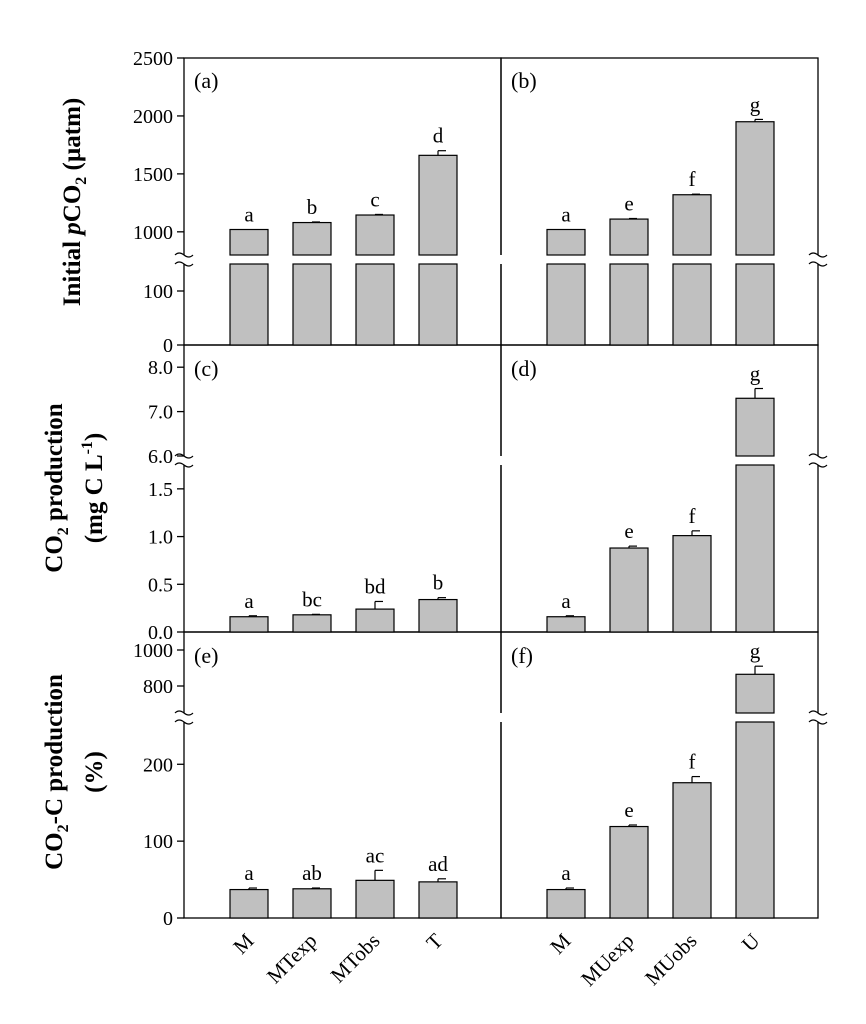 This screenshot has width=866, height=1024. I want to click on significance-letter: d, so click(438, 136).